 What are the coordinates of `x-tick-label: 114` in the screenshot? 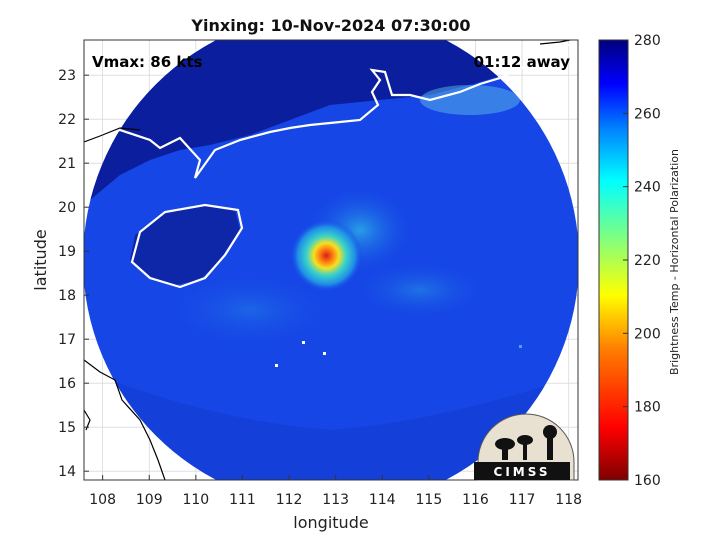 It's located at (382, 500).